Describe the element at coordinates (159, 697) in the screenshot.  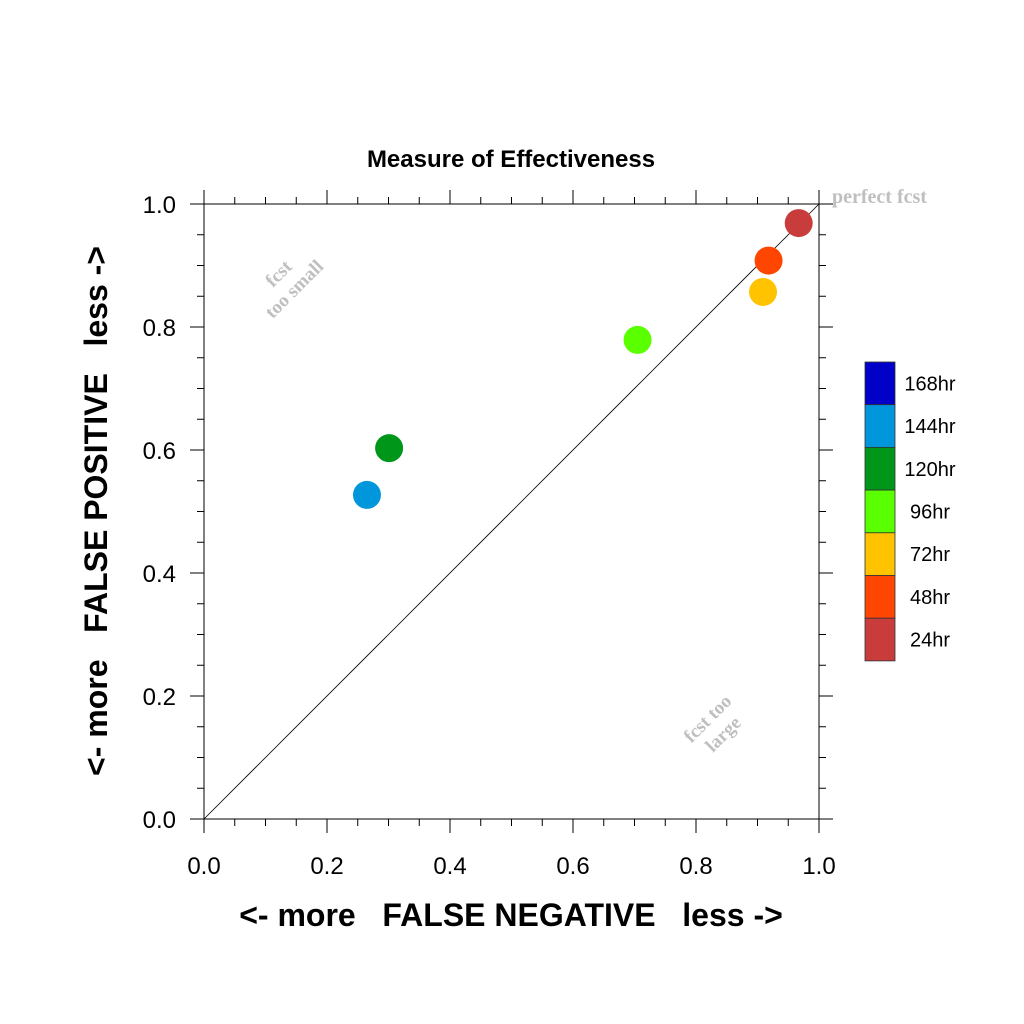
I see `y-tick-label: 0.2` at that location.